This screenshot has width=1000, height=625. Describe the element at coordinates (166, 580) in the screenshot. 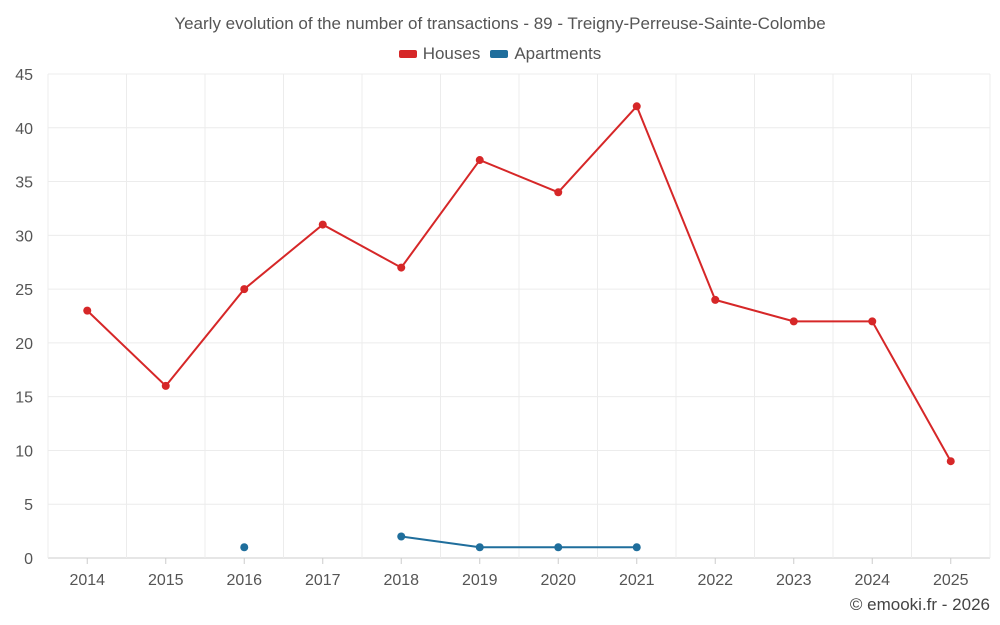

I see `x-tick-label: 2015` at that location.